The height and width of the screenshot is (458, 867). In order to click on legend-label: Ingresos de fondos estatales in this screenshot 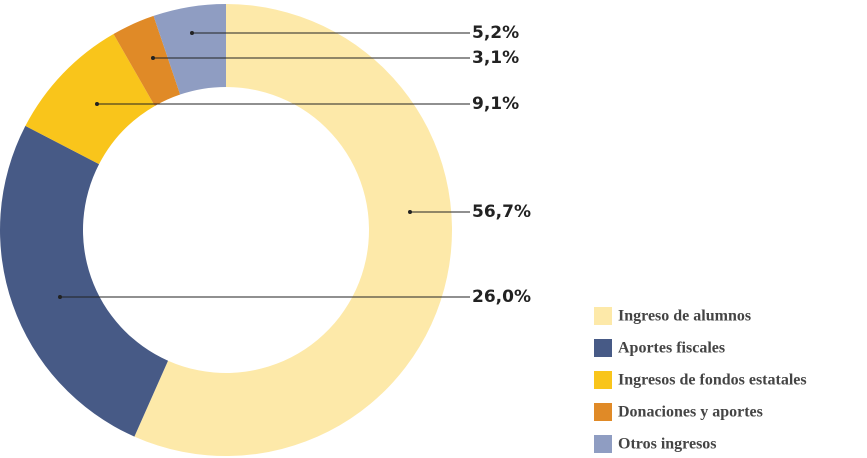, I will do `click(712, 380)`.